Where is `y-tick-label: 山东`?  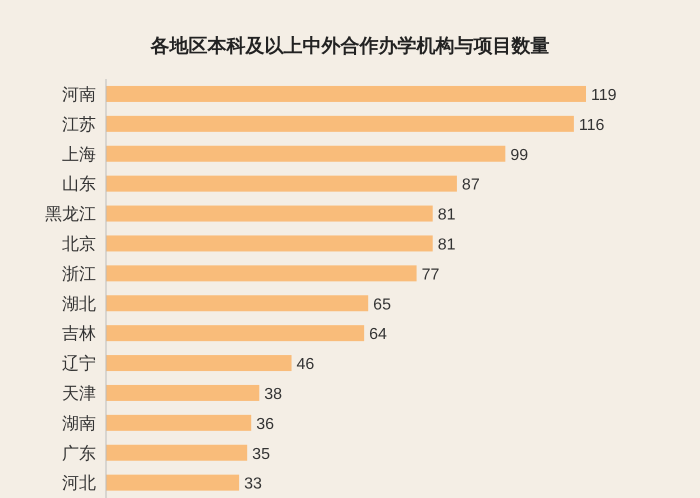 y-tick-label: 山东 is located at coordinates (79, 184).